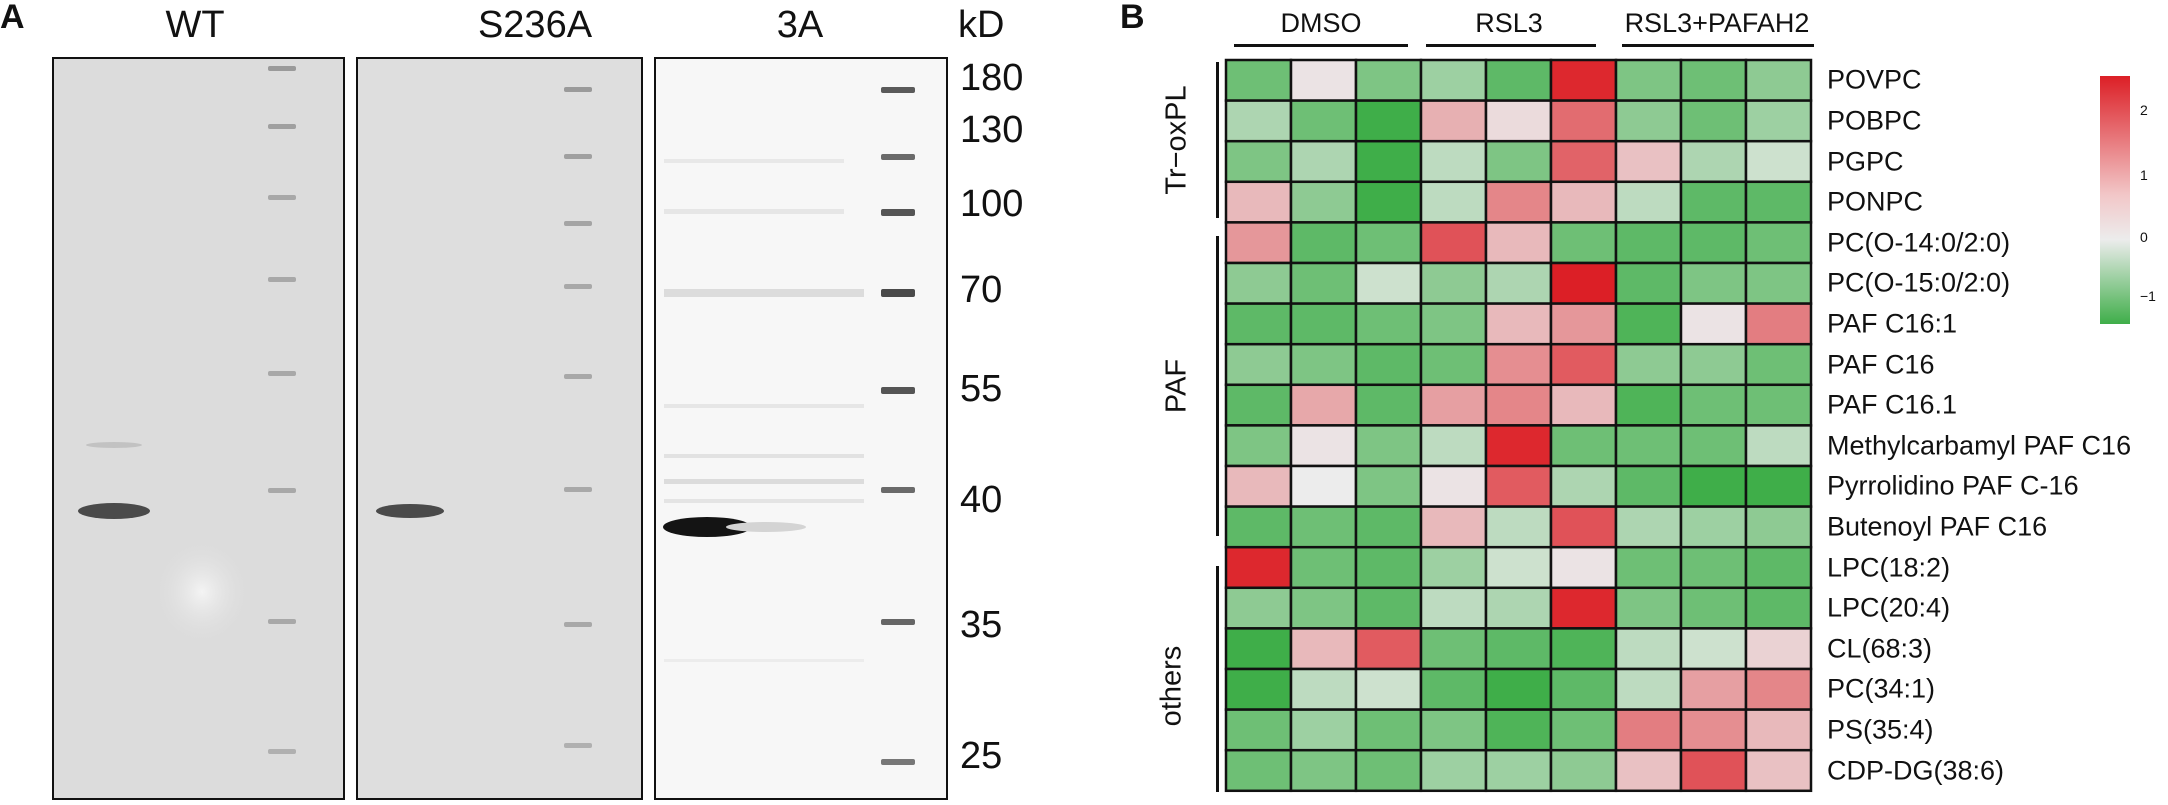 The image size is (2168, 805). I want to click on row-label: POVPC, so click(1874, 79).